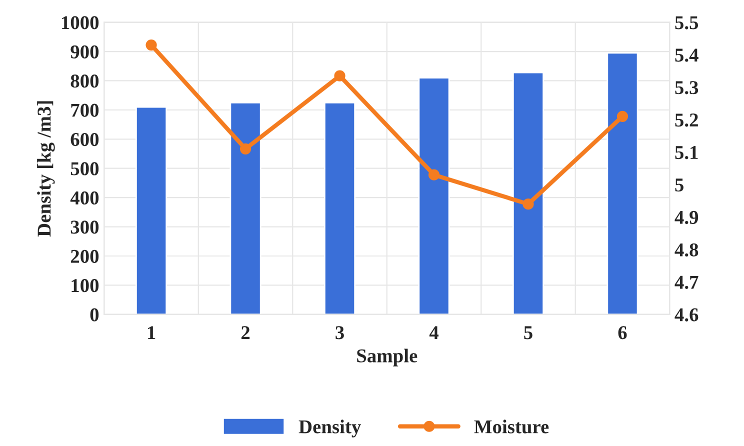  Describe the element at coordinates (511, 427) in the screenshot. I see `legend-label: Moisture` at that location.